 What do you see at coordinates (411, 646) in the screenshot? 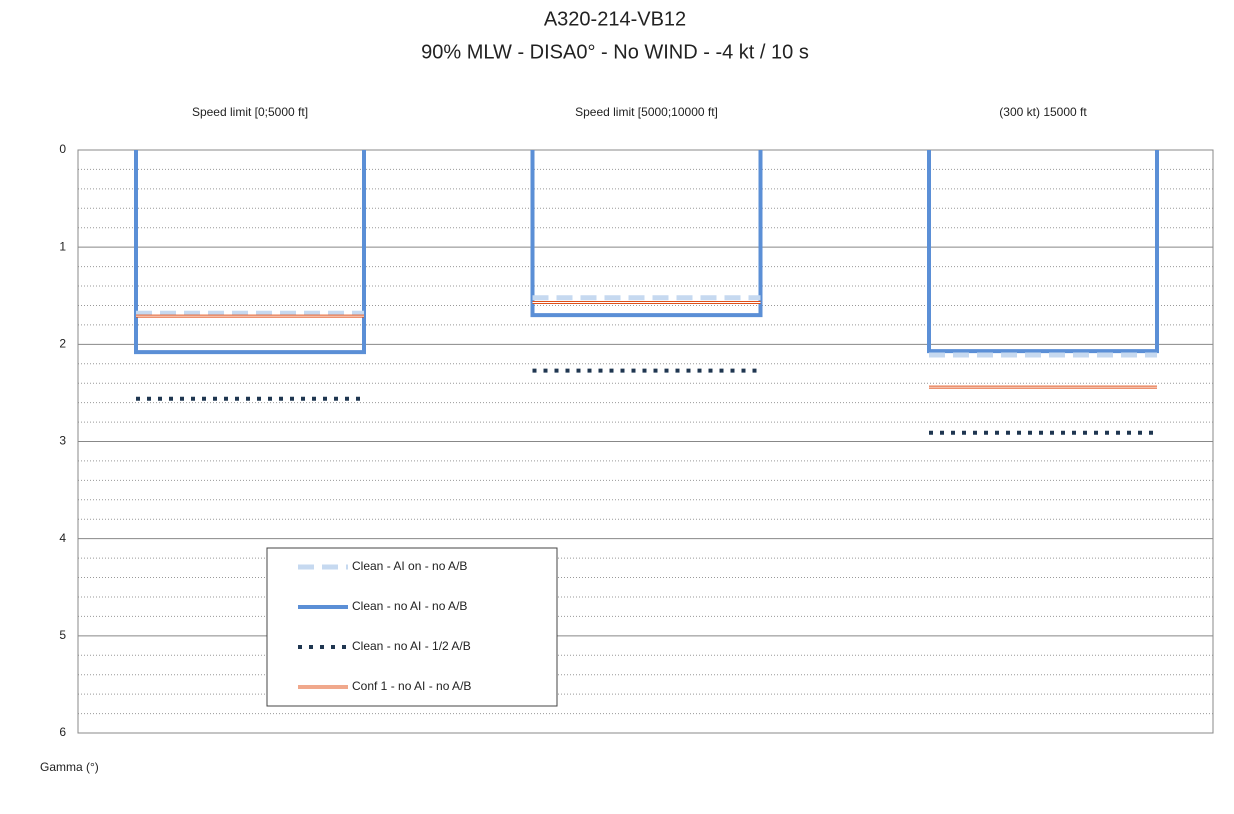
I see `legend-label: Clean - no AI - 1/2 A/B` at bounding box center [411, 646].